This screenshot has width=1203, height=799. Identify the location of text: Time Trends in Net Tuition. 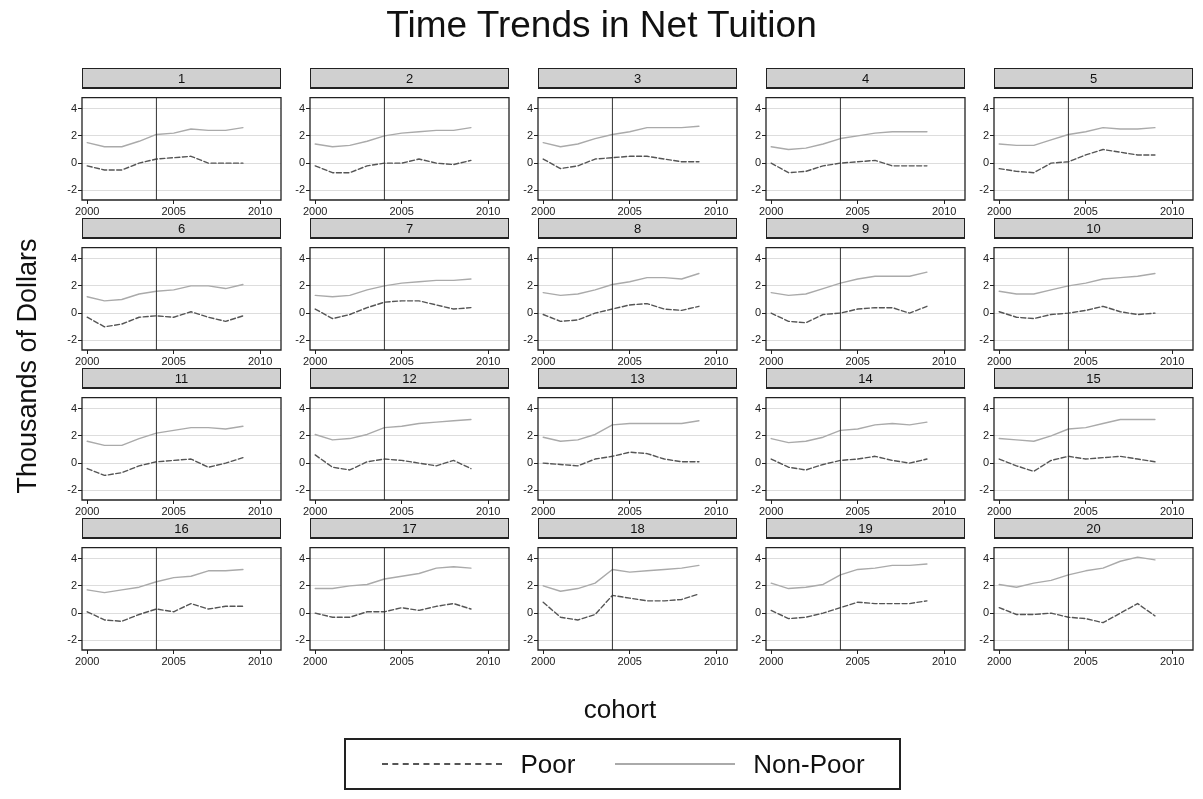
(601, 25).